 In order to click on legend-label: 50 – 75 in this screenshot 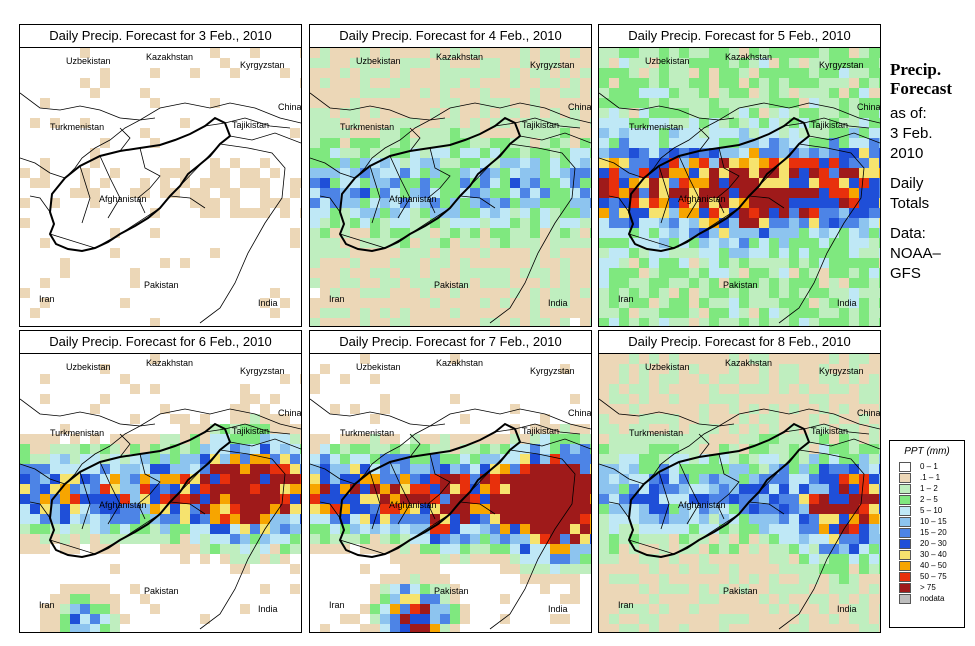, I will do `click(933, 576)`.